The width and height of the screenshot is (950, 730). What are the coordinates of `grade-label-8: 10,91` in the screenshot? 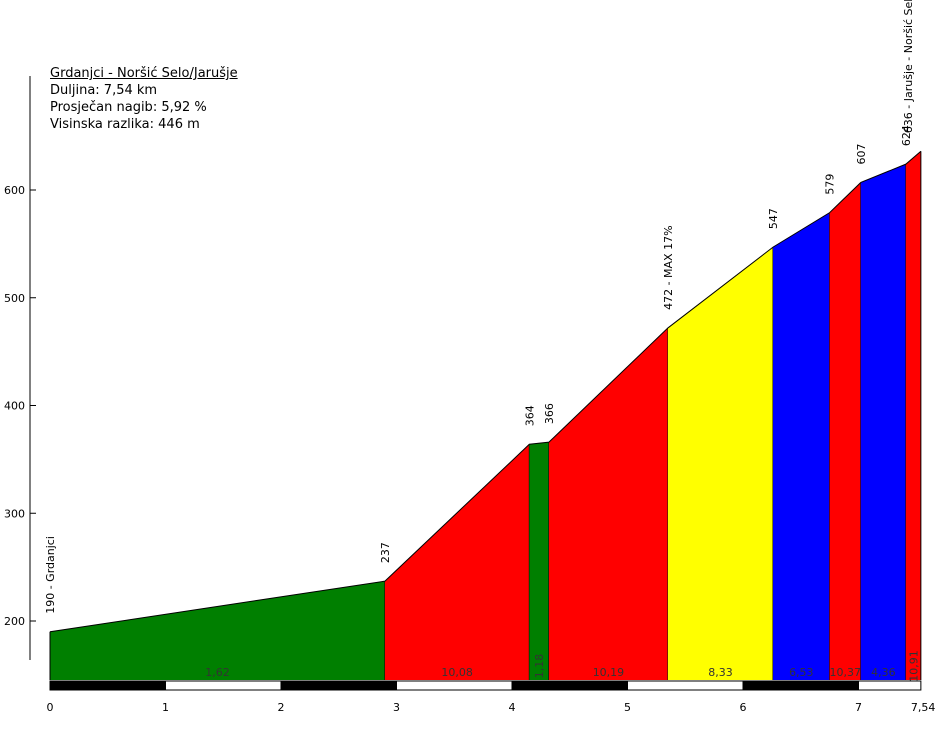 It's located at (913, 666).